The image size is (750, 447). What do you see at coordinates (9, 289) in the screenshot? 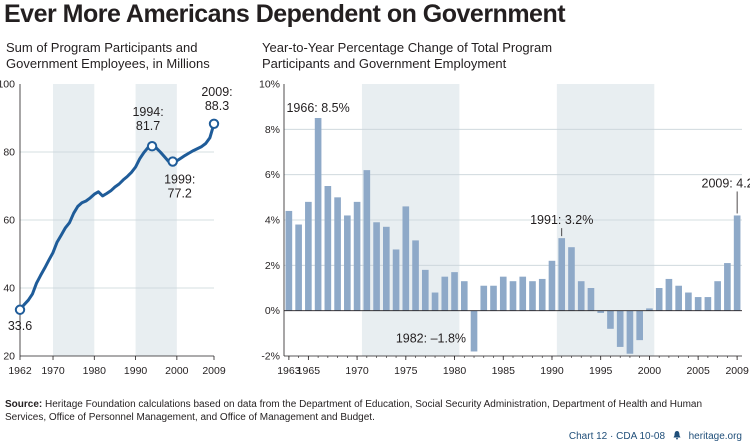
I see `y-tick-label: 40` at bounding box center [9, 289].